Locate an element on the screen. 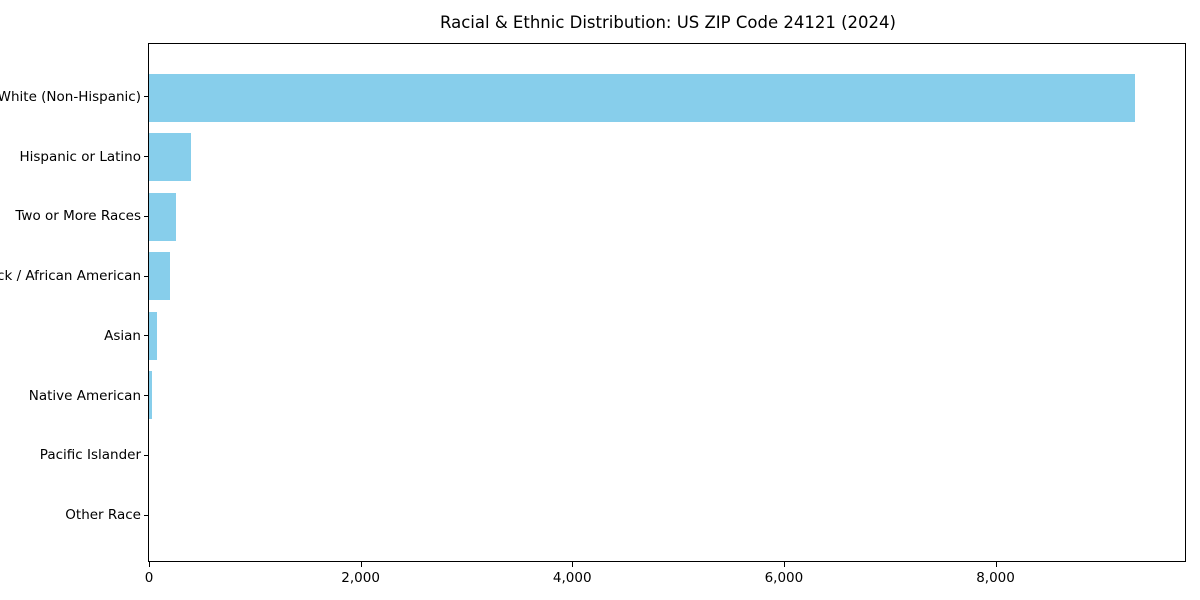  y-label-row: Asian is located at coordinates (74, 336).